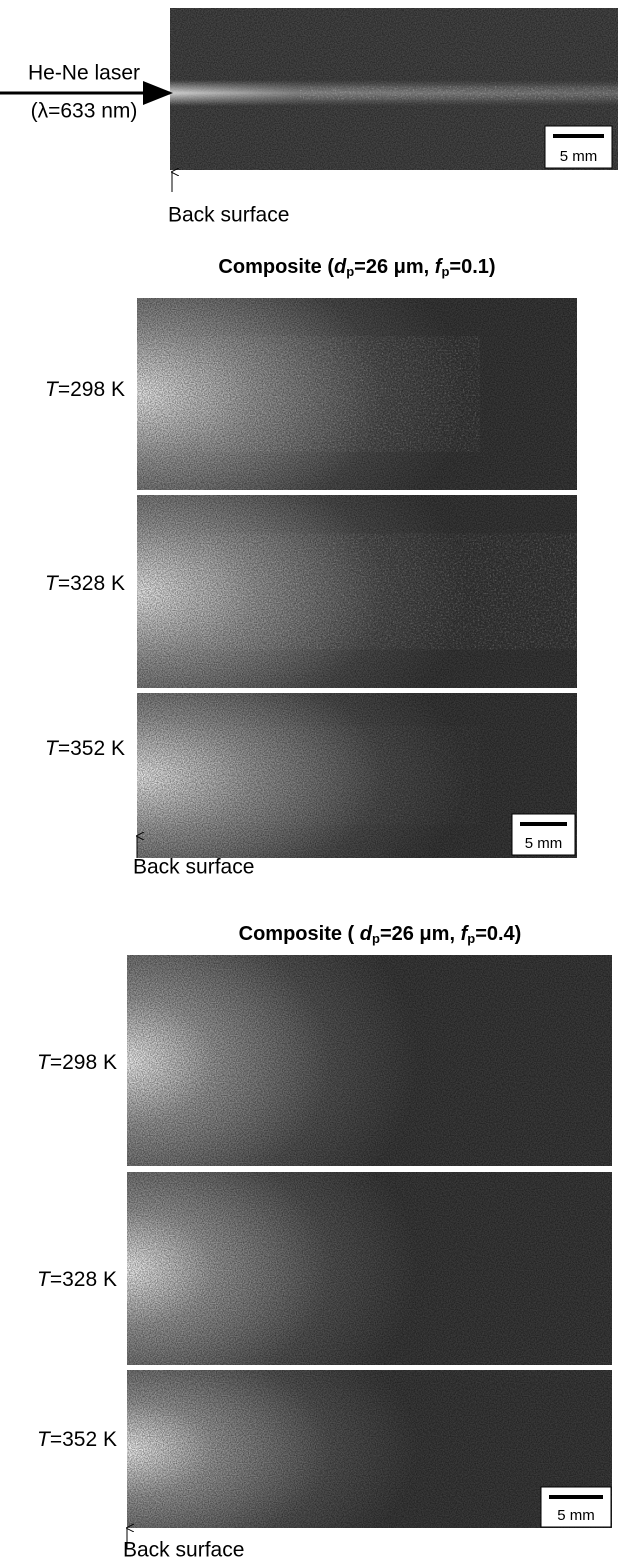 Image resolution: width=618 pixels, height=1563 pixels. What do you see at coordinates (84, 111) in the screenshot?
I see `wavelength-label: (λ=633 nm)` at bounding box center [84, 111].